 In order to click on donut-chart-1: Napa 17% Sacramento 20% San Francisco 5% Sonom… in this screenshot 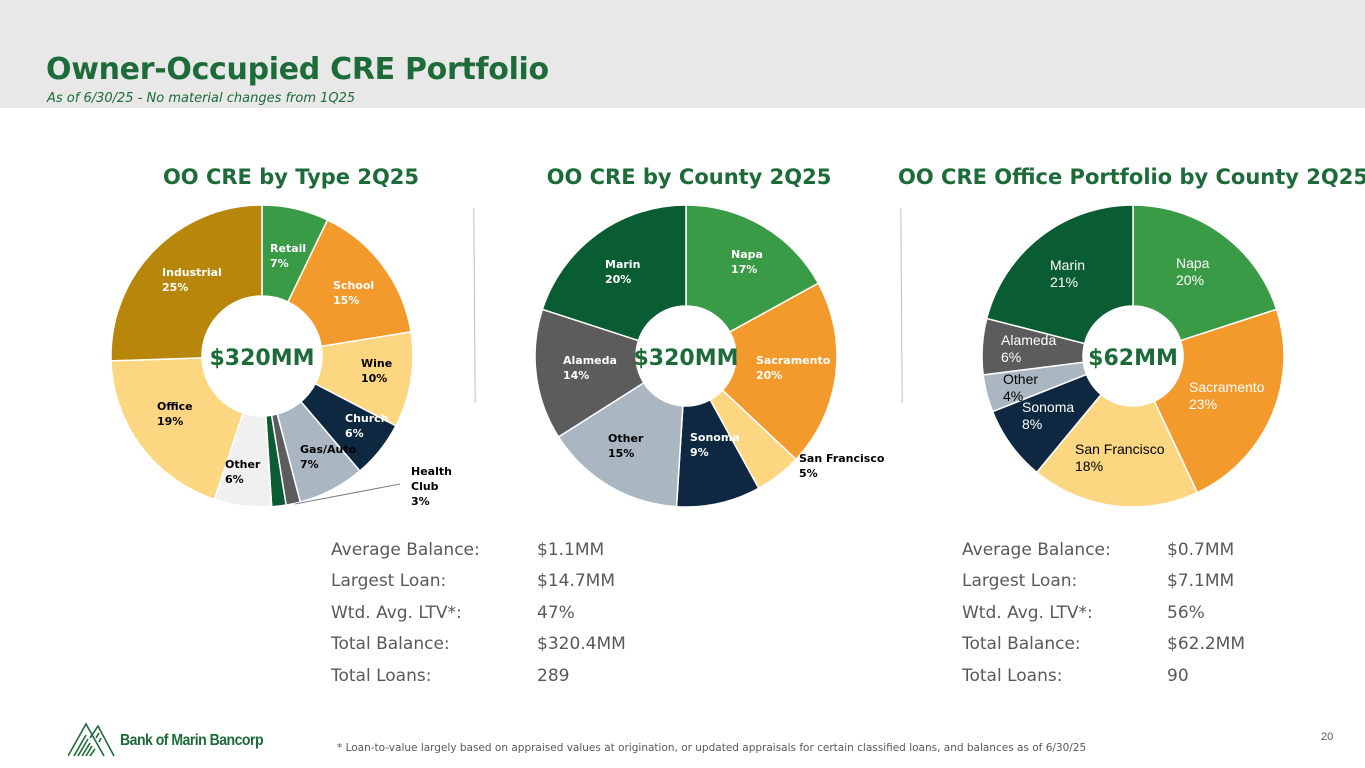, I will do `click(709, 356)`.